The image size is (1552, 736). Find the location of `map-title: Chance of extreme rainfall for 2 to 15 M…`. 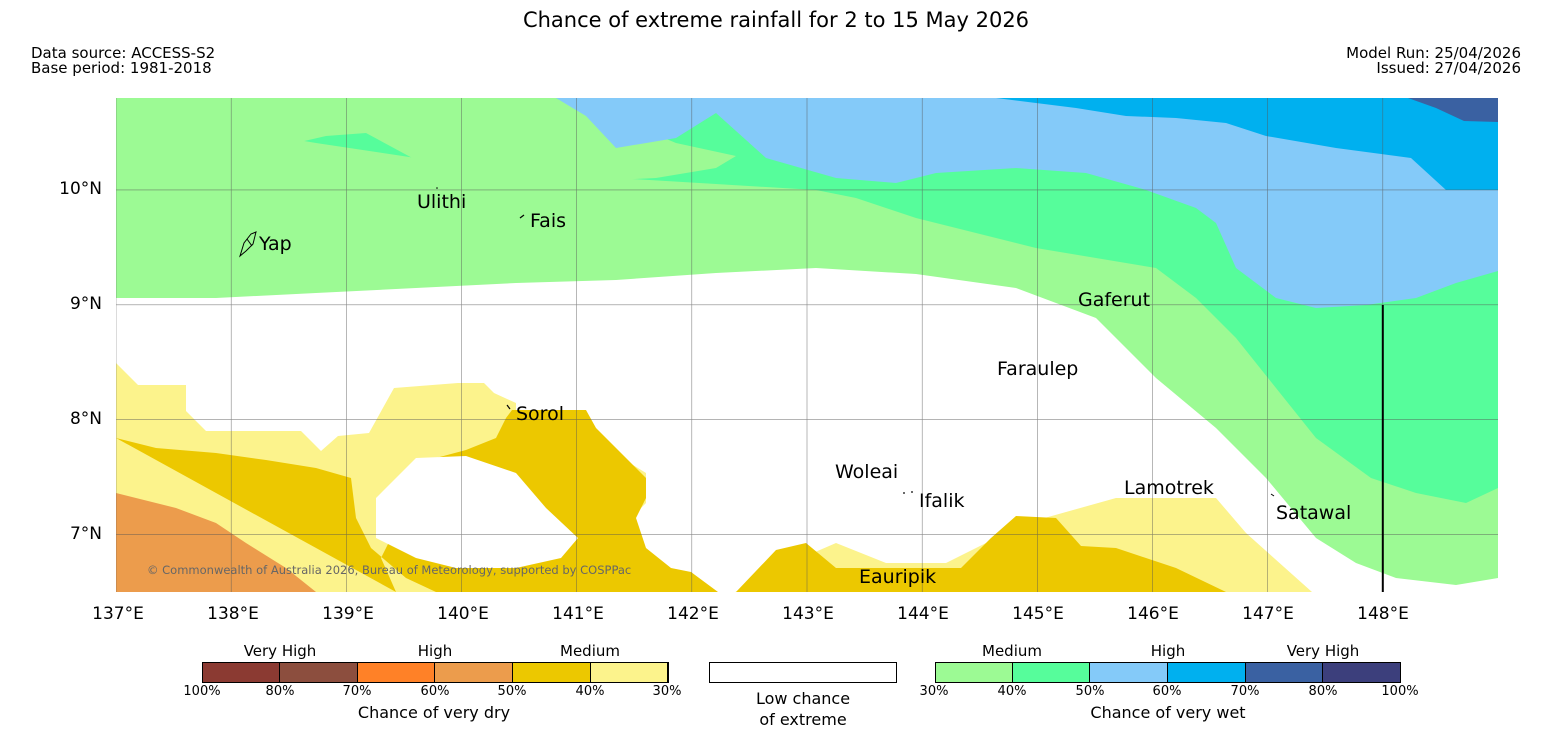

map-title: Chance of extreme rainfall for 2 to 15 M… is located at coordinates (776, 20).